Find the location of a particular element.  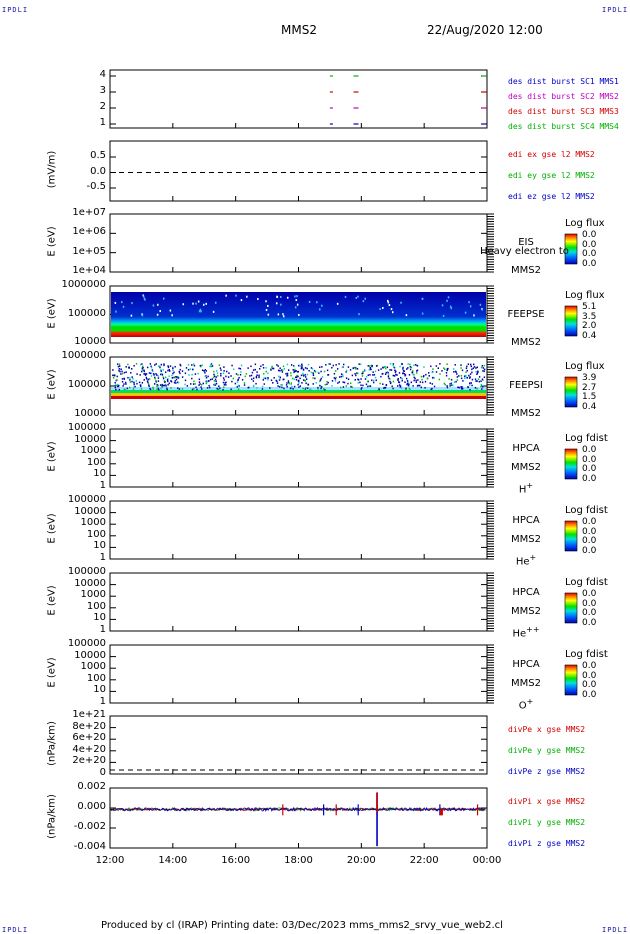

hpca_he2-colorbar-value: 0.0 is located at coordinates (589, 613).